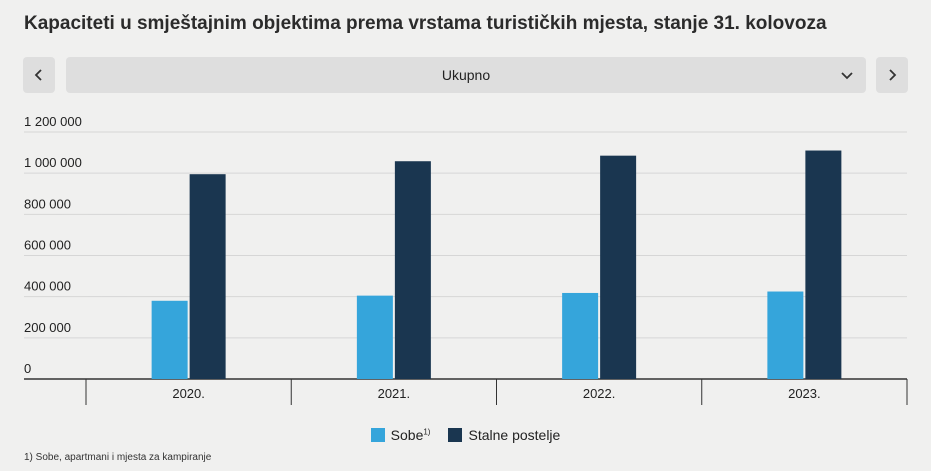  I want to click on category-select: Ukupno, so click(466, 75).